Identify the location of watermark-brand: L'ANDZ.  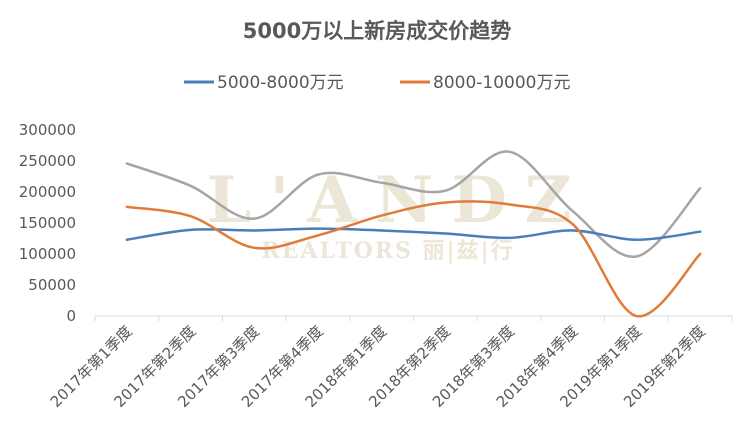
(398, 200).